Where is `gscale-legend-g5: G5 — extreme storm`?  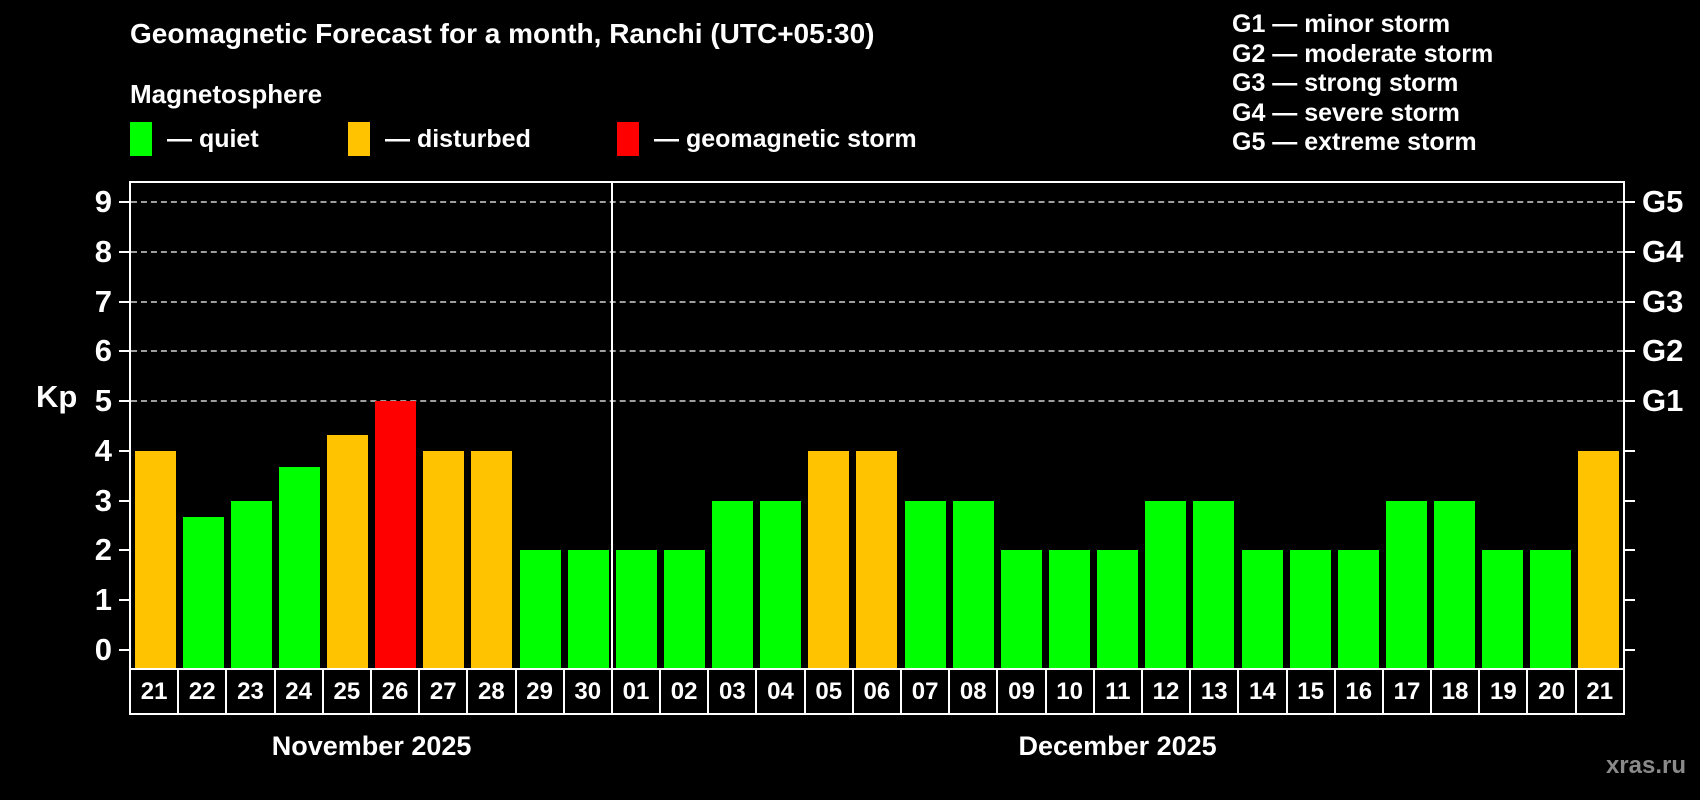 gscale-legend-g5: G5 — extreme storm is located at coordinates (1354, 142).